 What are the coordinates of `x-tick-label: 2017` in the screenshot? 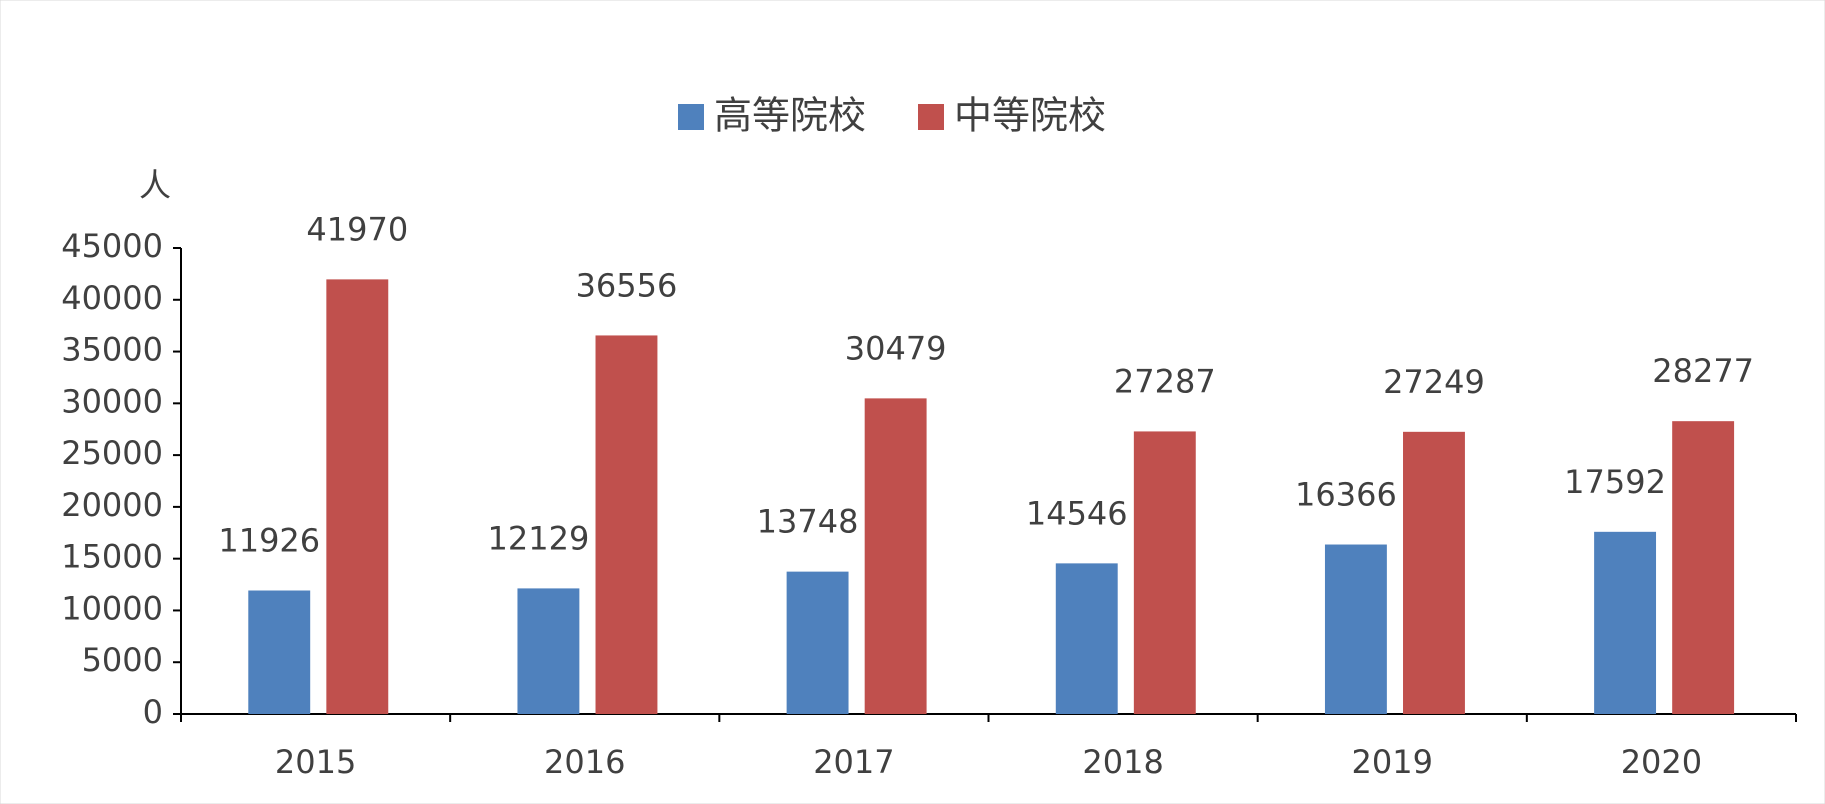 It's located at (853, 762).